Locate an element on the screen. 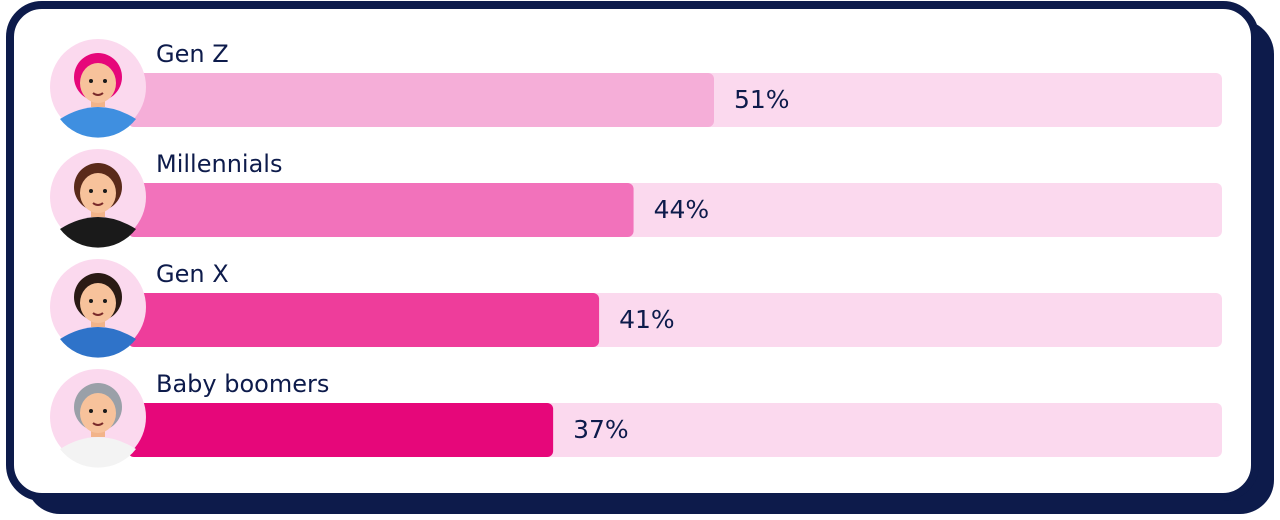 This screenshot has width=1280, height=520. value-label: 51% is located at coordinates (762, 99).